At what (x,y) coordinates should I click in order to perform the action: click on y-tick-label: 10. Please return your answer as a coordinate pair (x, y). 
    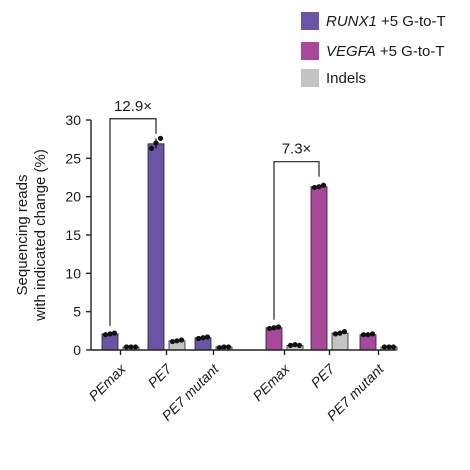
    Looking at the image, I should click on (73, 273).